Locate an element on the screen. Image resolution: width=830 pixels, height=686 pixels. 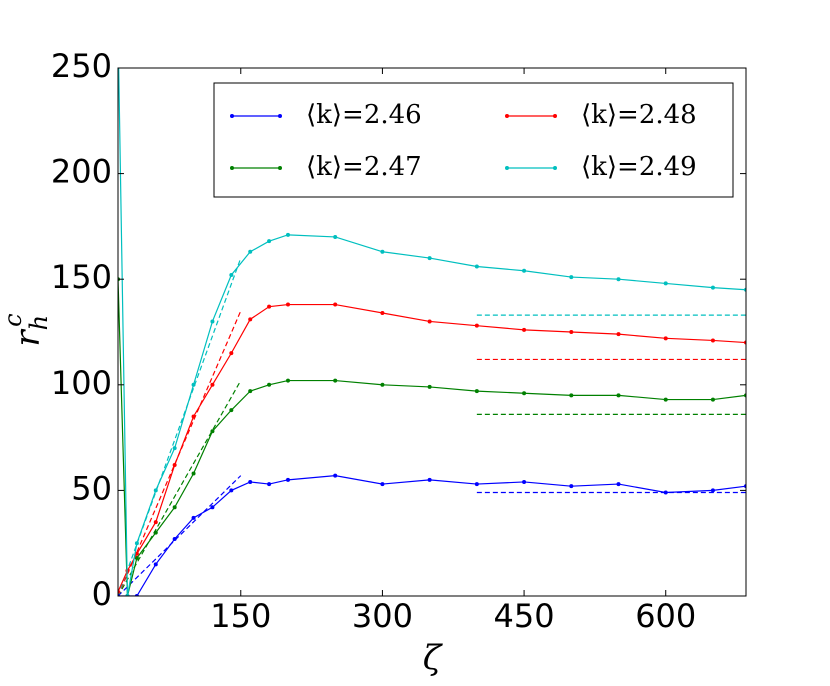
legend-label: ⟨k⟩=2.47 is located at coordinates (364, 167).